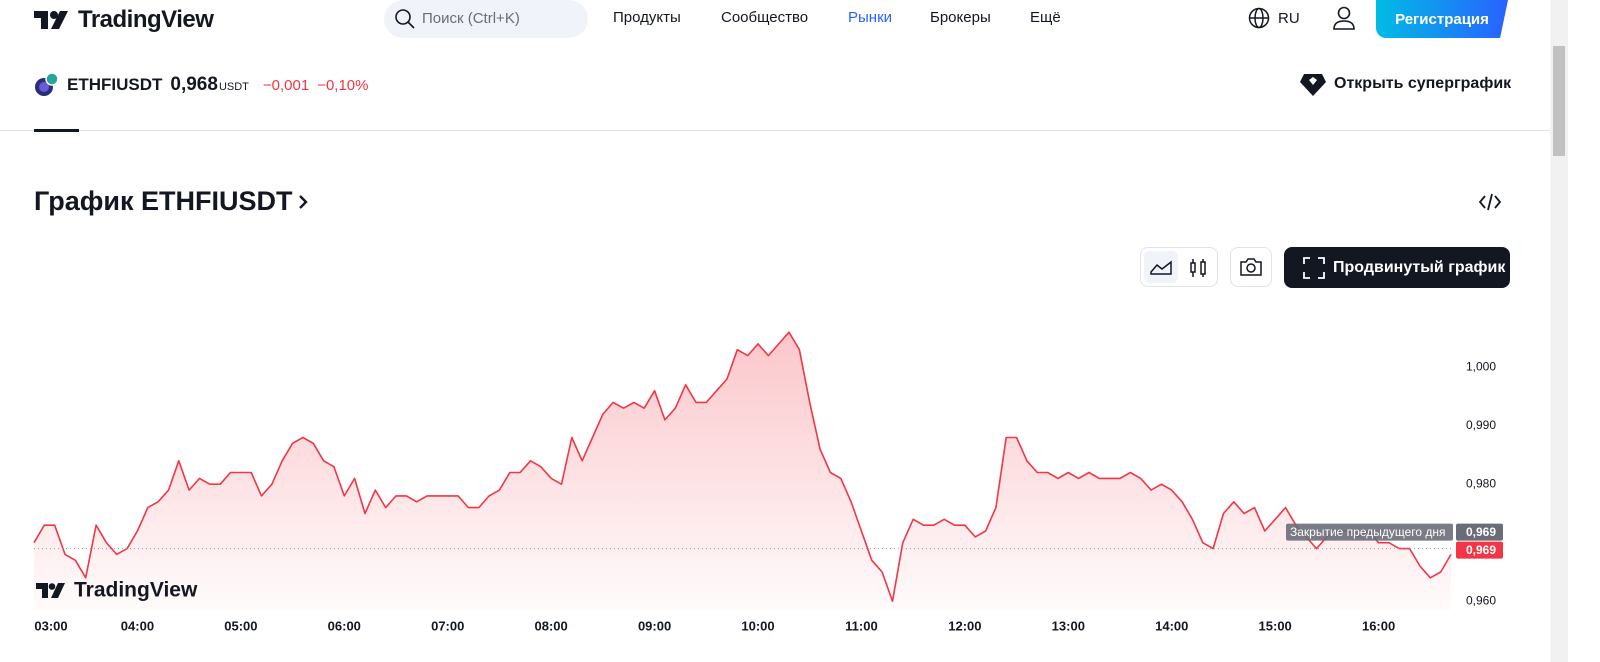 This screenshot has width=1600, height=662. Describe the element at coordinates (303, 201) in the screenshot. I see `chevron-icon` at that location.